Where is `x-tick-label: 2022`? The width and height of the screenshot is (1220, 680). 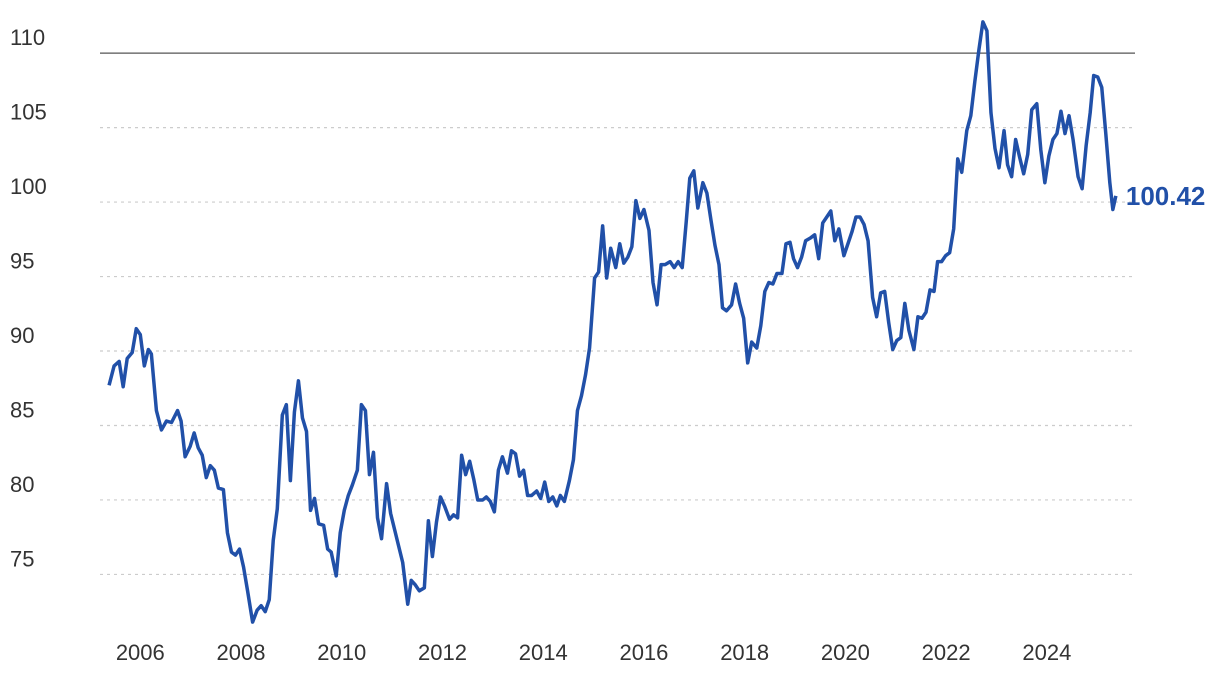
x-tick-label: 2022 is located at coordinates (946, 652).